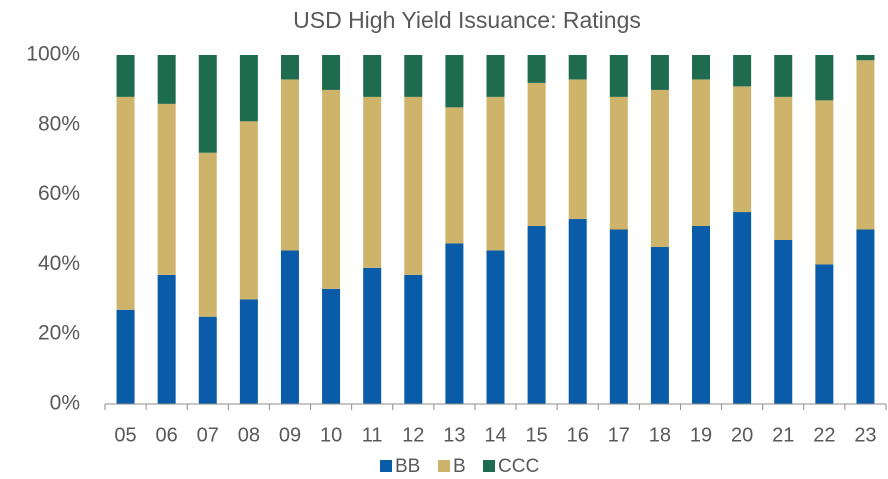 The width and height of the screenshot is (888, 479). What do you see at coordinates (701, 435) in the screenshot?
I see `x-tick-label: 19` at bounding box center [701, 435].